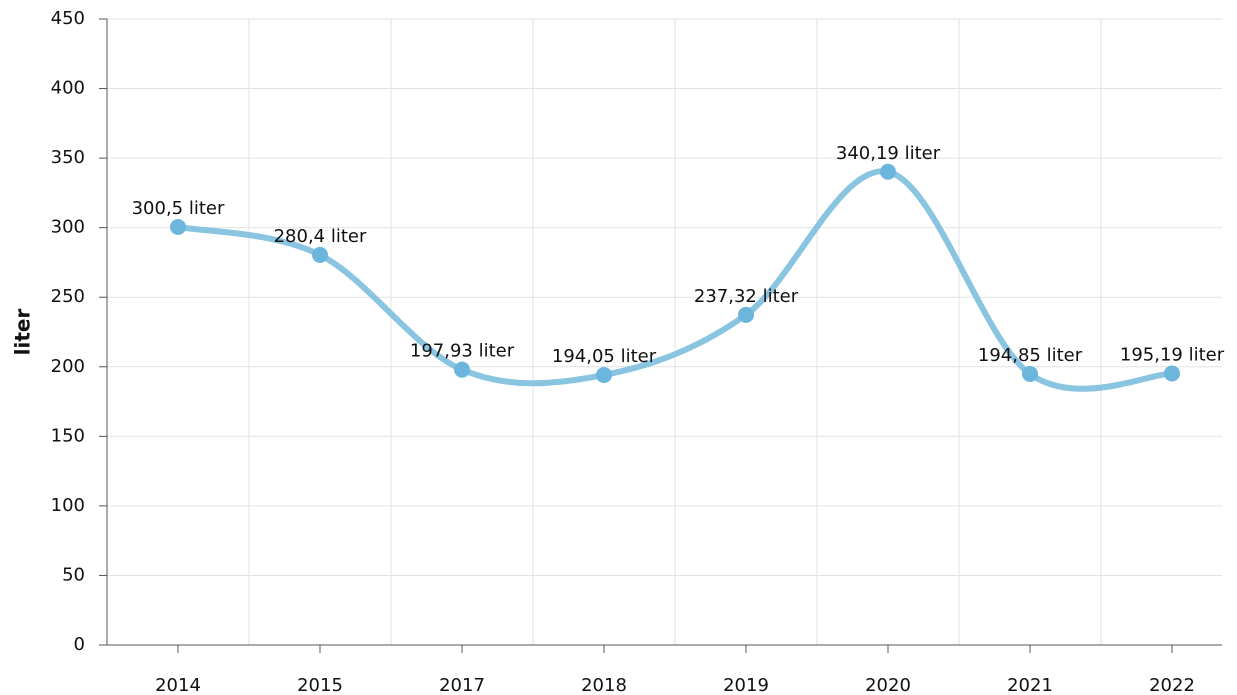 The image size is (1237, 695). I want to click on data-label: 194,85 liter, so click(1030, 355).